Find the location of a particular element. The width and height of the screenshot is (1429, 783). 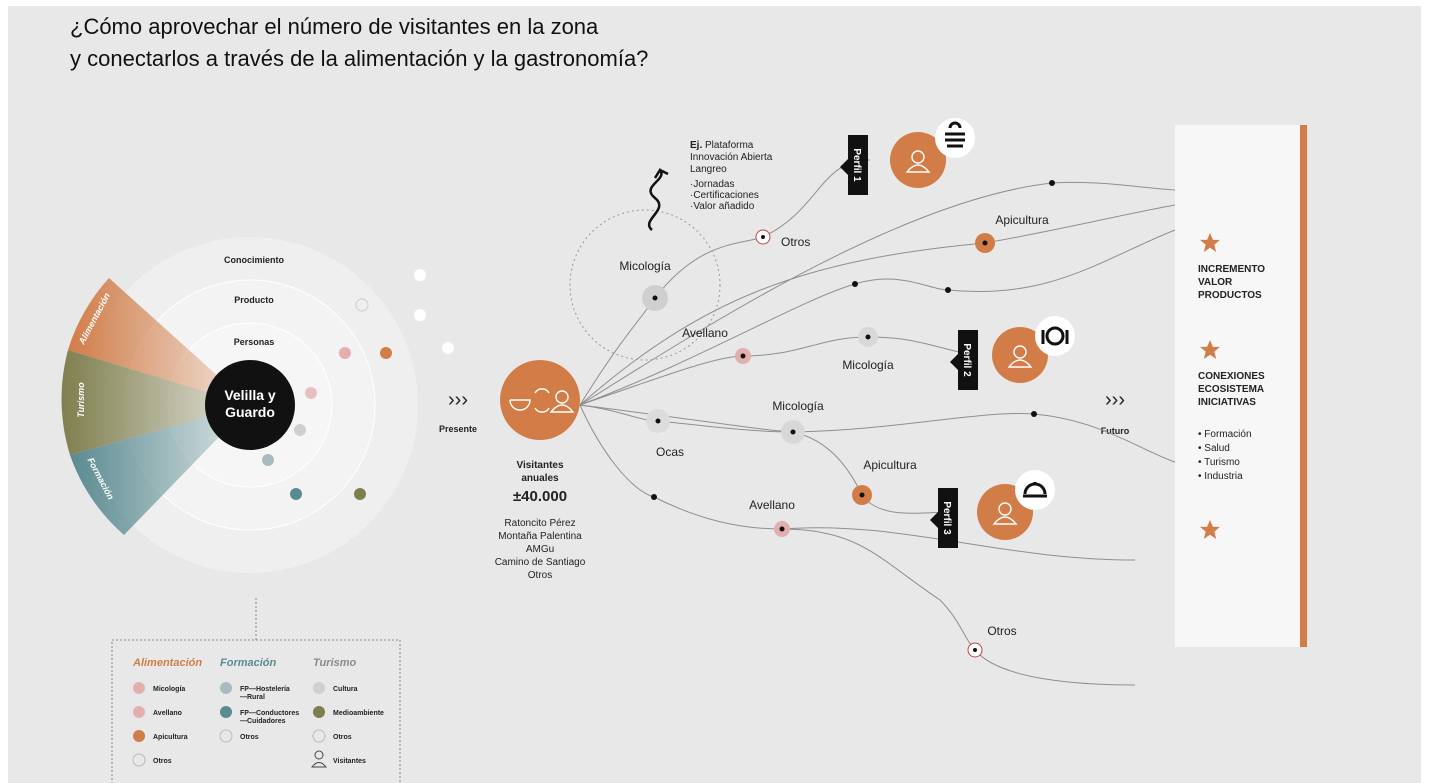

node-label: Ocas is located at coordinates (670, 452).